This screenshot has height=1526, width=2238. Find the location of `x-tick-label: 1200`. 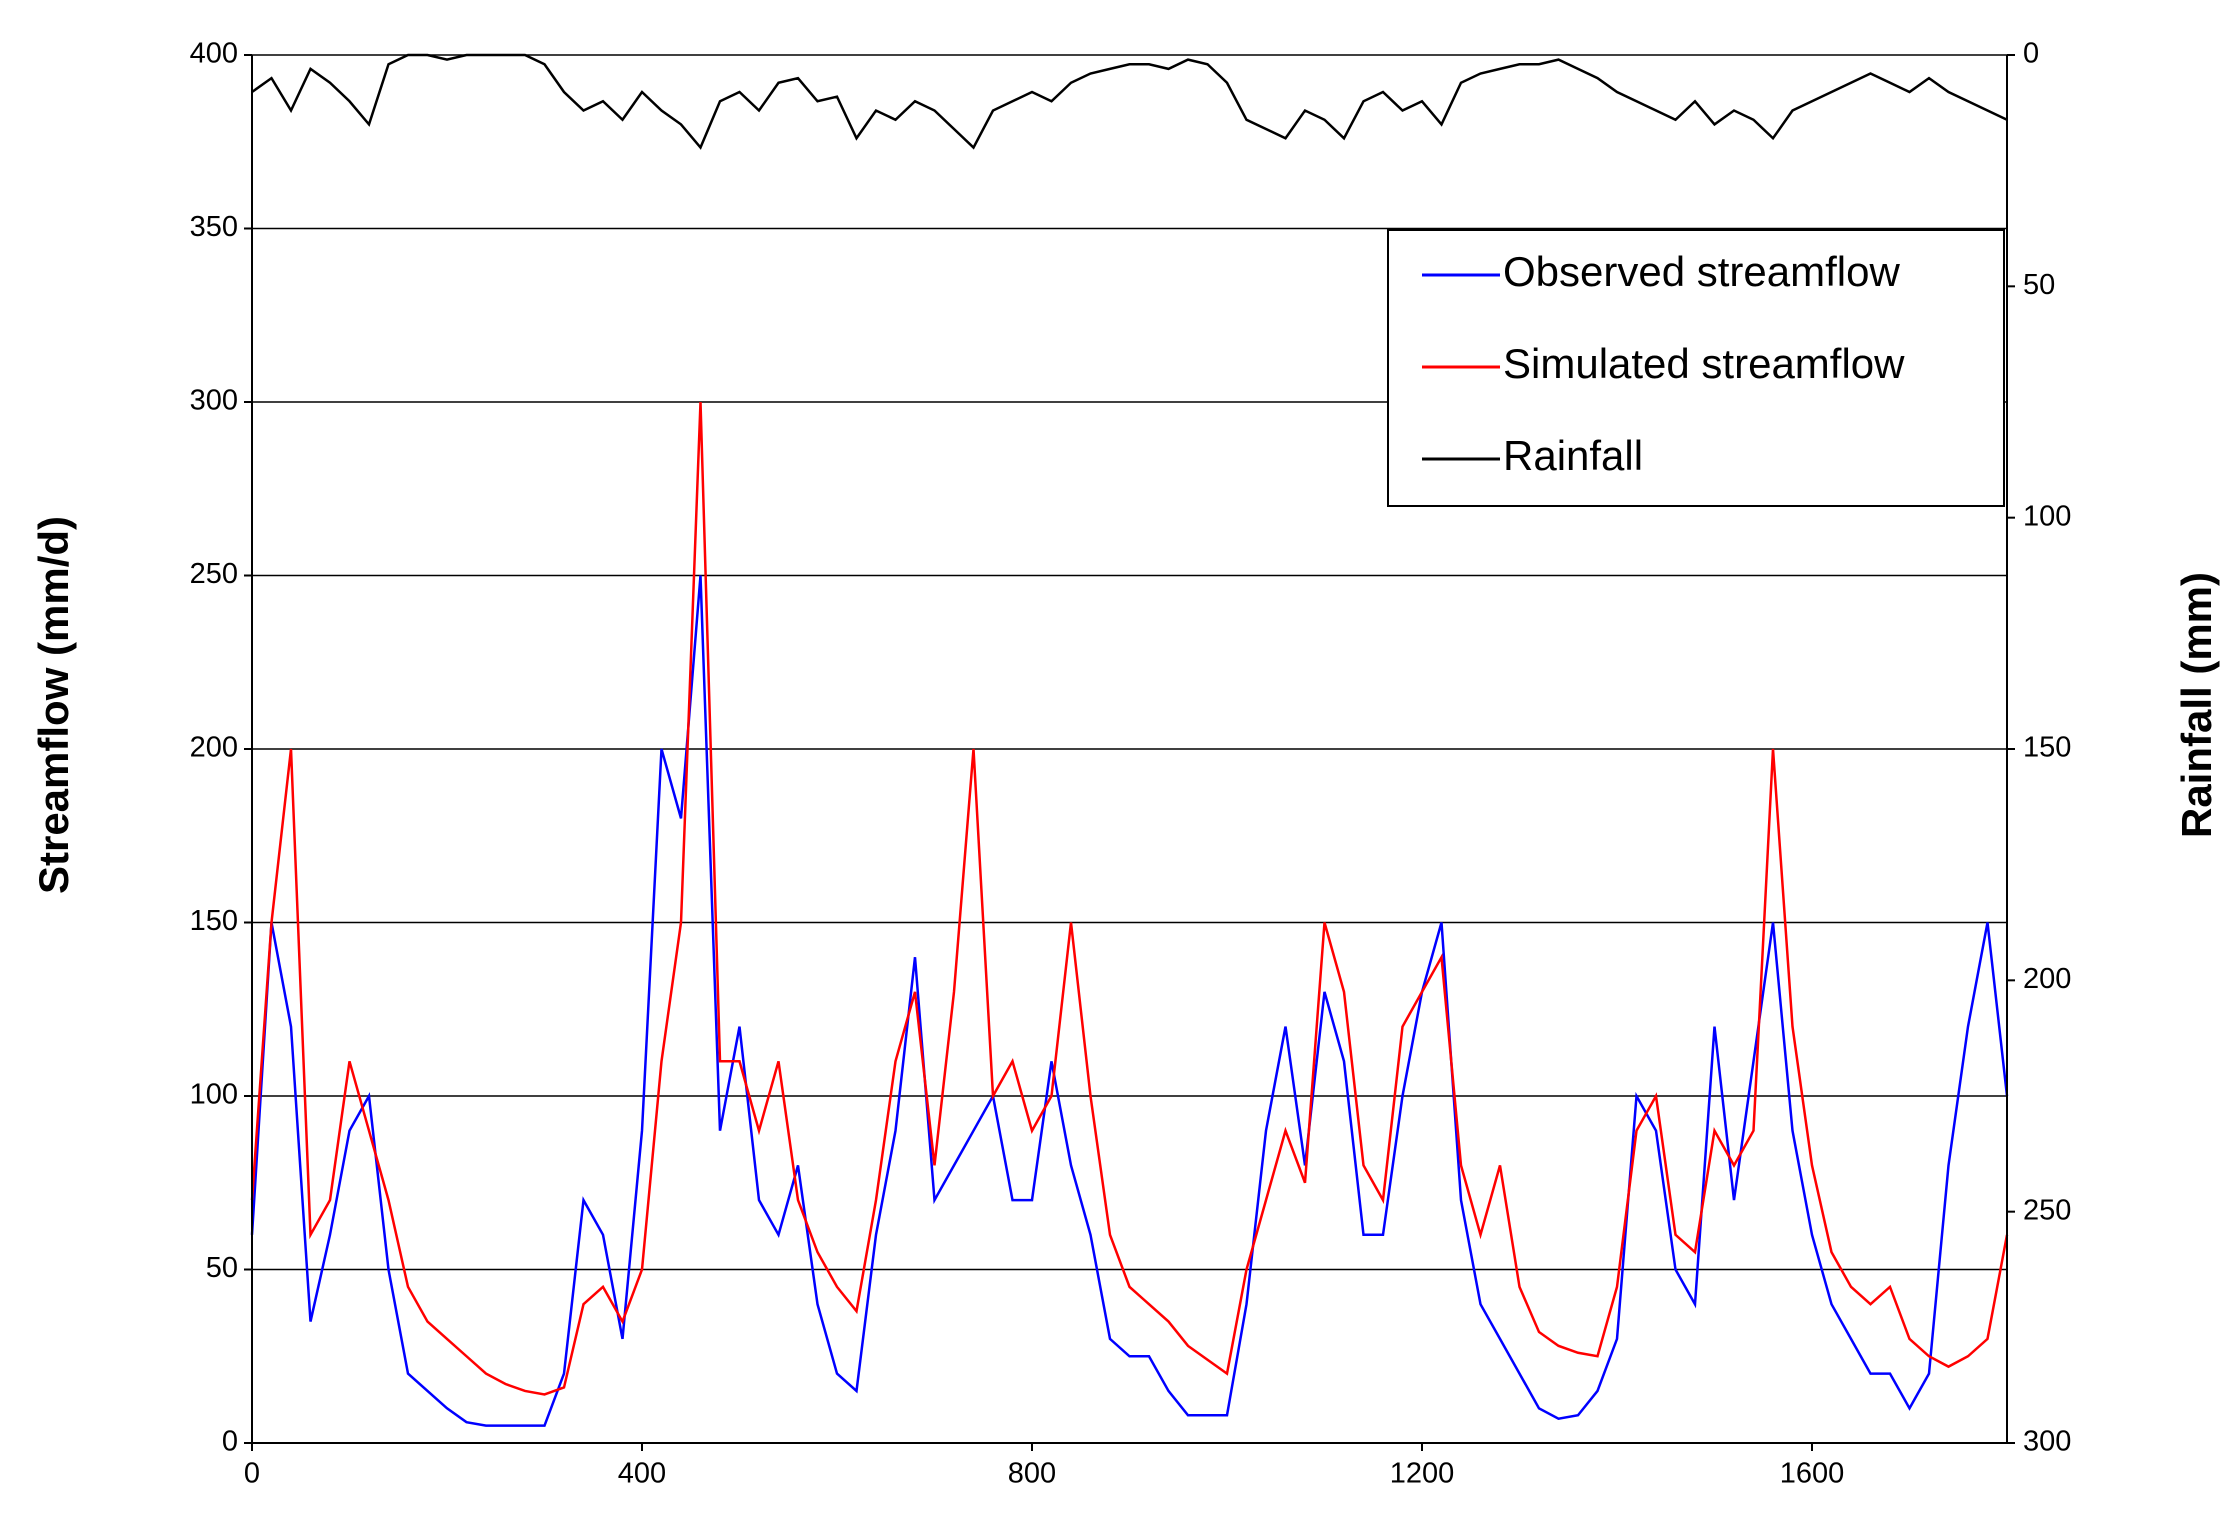

x-tick-label: 1200 is located at coordinates (1422, 1474).